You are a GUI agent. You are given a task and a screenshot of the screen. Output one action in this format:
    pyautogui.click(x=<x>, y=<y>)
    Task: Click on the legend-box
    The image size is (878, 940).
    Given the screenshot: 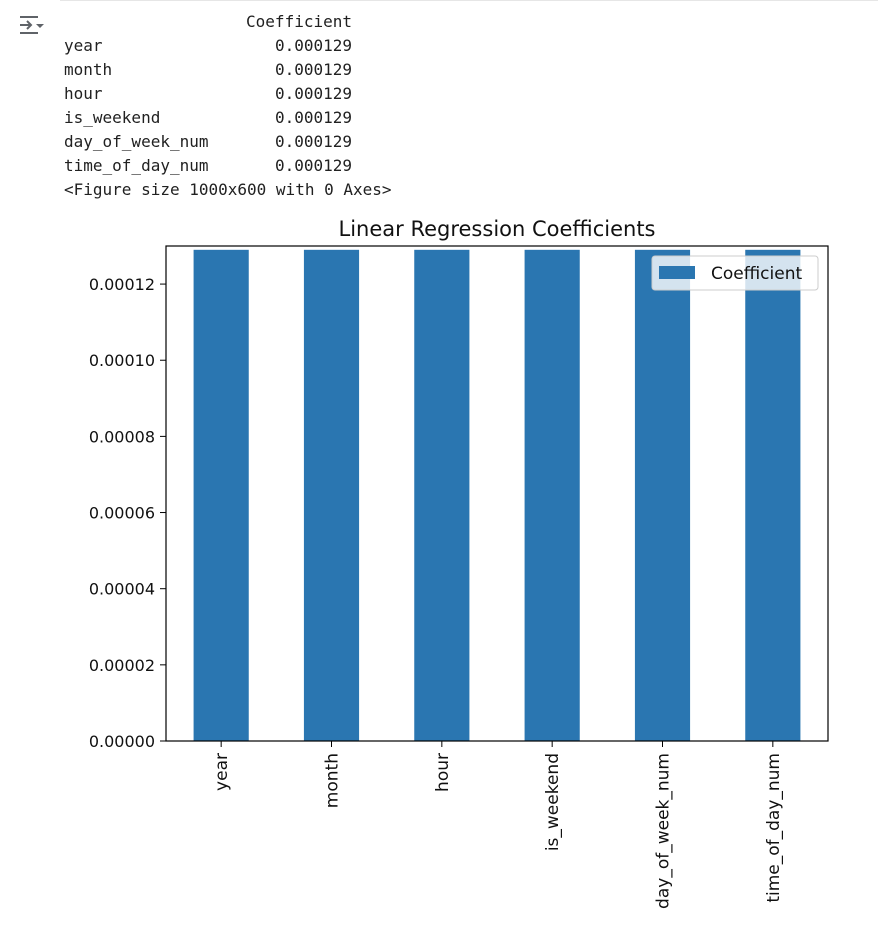 What is the action you would take?
    pyautogui.click(x=735, y=273)
    